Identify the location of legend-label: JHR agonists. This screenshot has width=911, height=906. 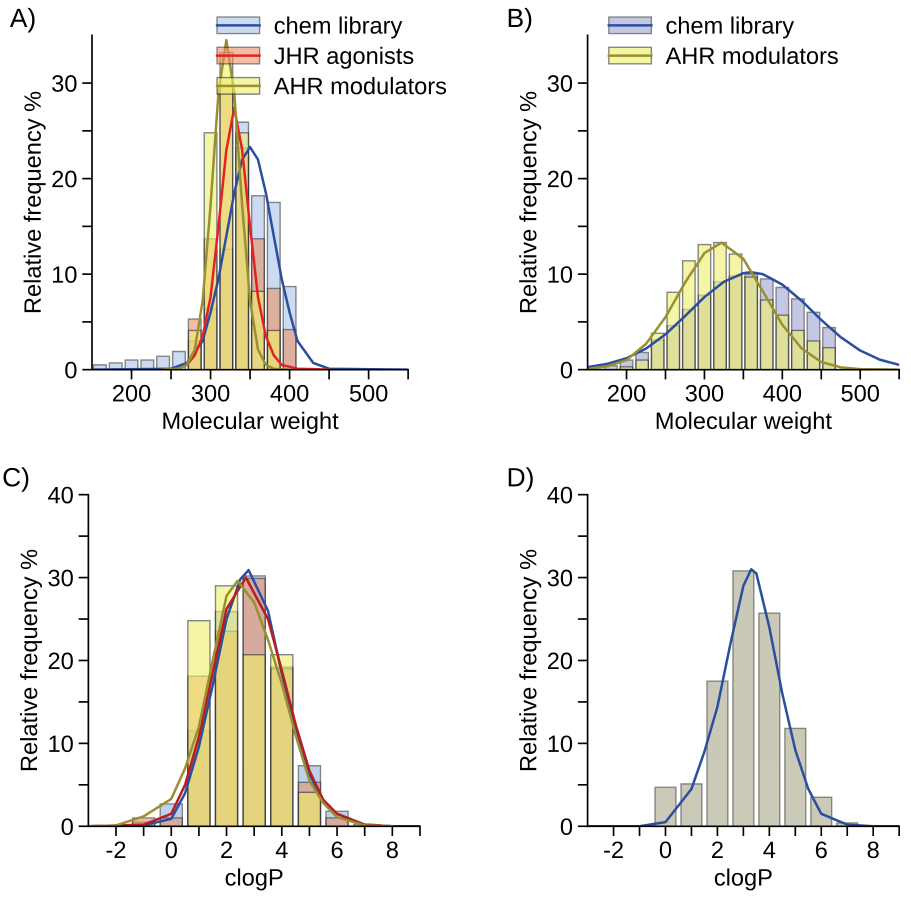
(344, 57).